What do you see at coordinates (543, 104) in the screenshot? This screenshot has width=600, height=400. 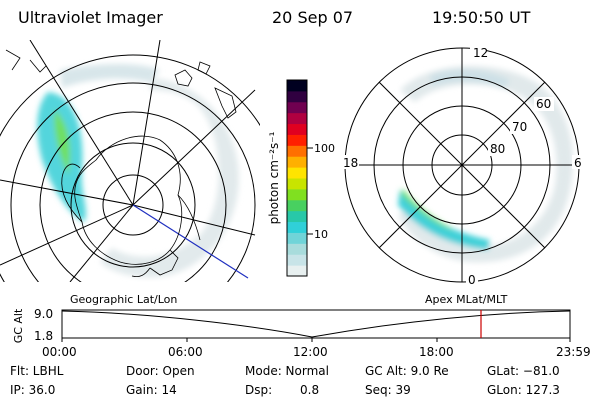 I see `mlat-label-60: 60` at bounding box center [543, 104].